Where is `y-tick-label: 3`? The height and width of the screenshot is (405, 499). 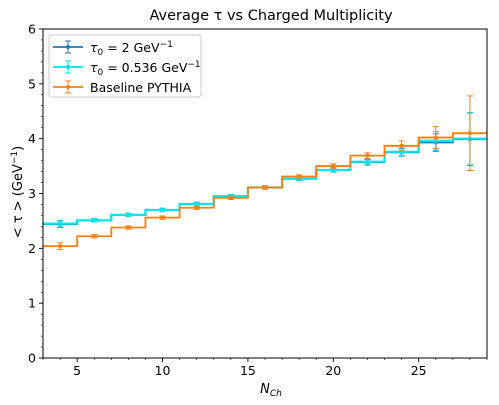
y-tick-label: 3 is located at coordinates (32, 193).